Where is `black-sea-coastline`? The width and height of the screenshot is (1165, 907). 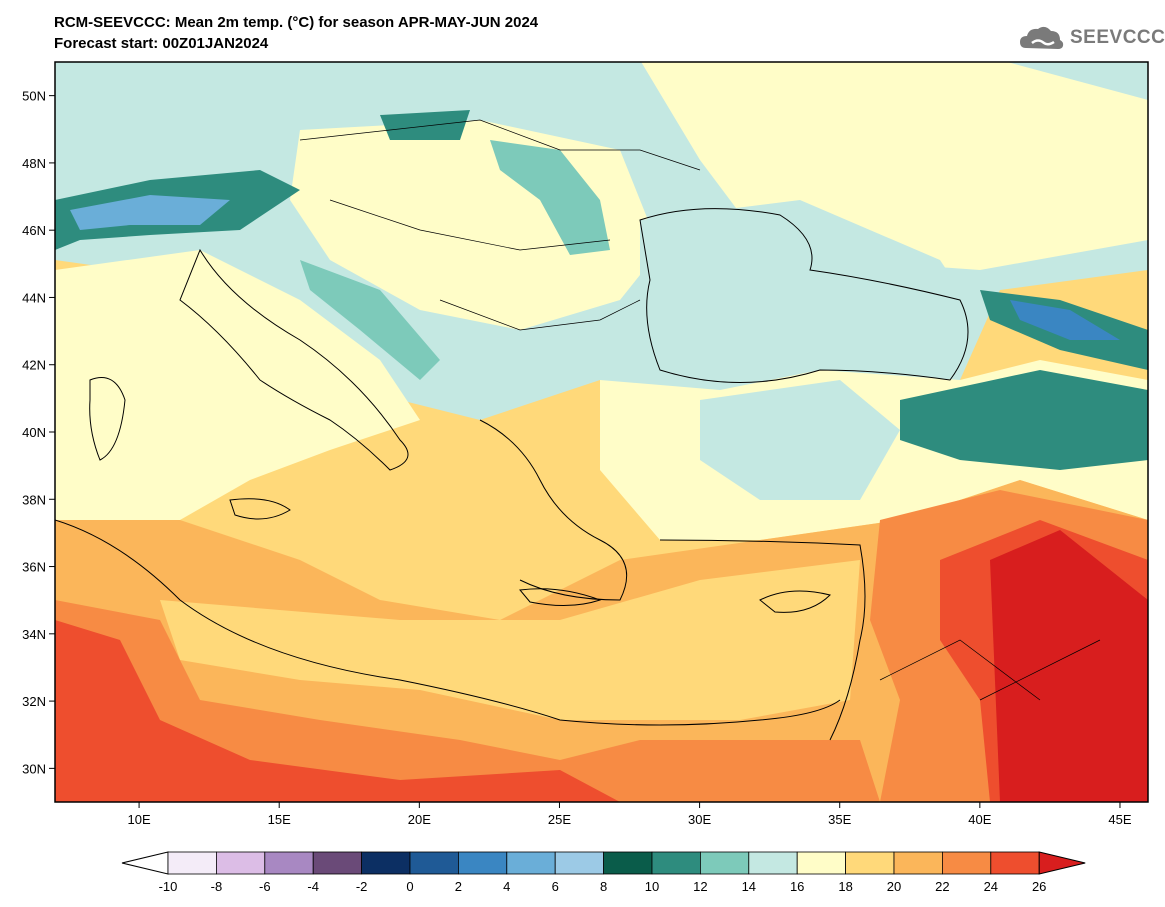
black-sea-coastline is located at coordinates (804, 295).